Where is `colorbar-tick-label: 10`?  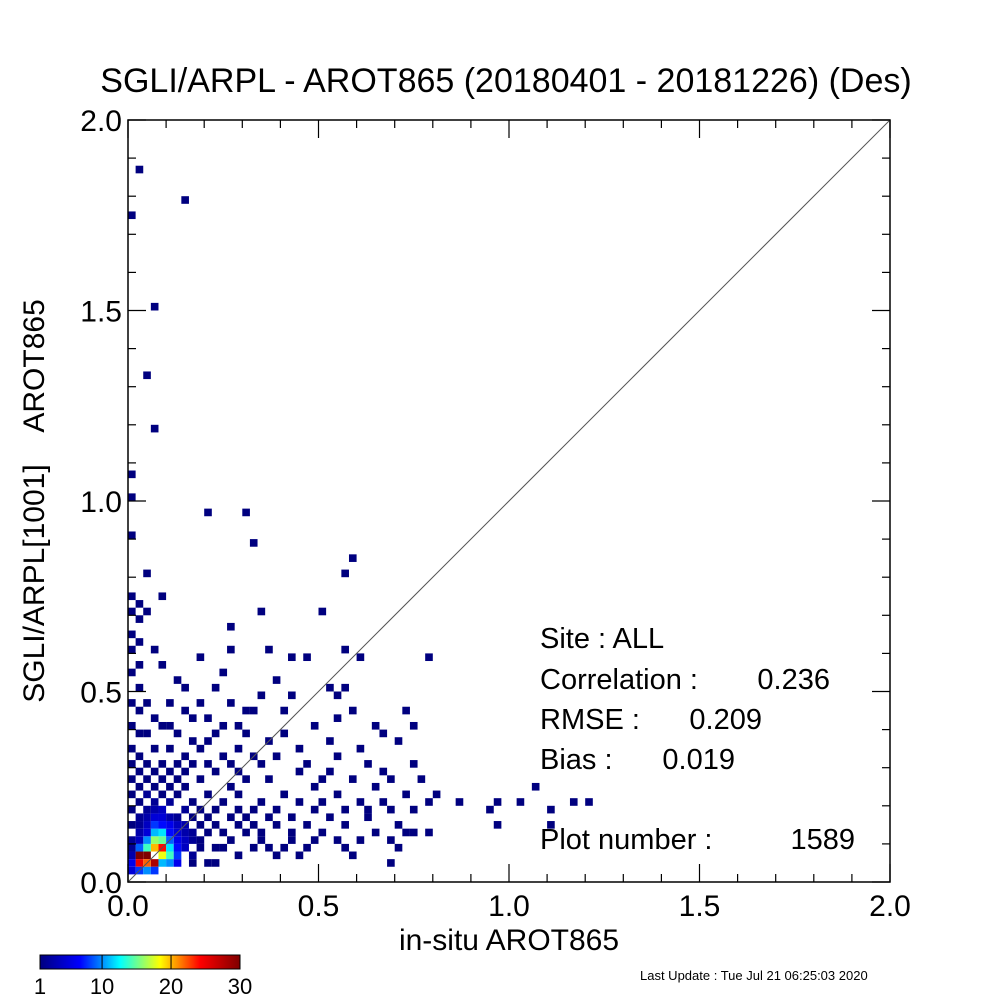
colorbar-tick-label: 10 is located at coordinates (102, 986).